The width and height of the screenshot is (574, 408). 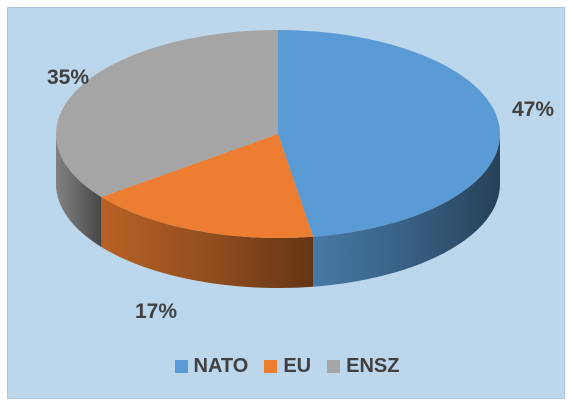 I want to click on pie-side-nato, so click(x=407, y=210).